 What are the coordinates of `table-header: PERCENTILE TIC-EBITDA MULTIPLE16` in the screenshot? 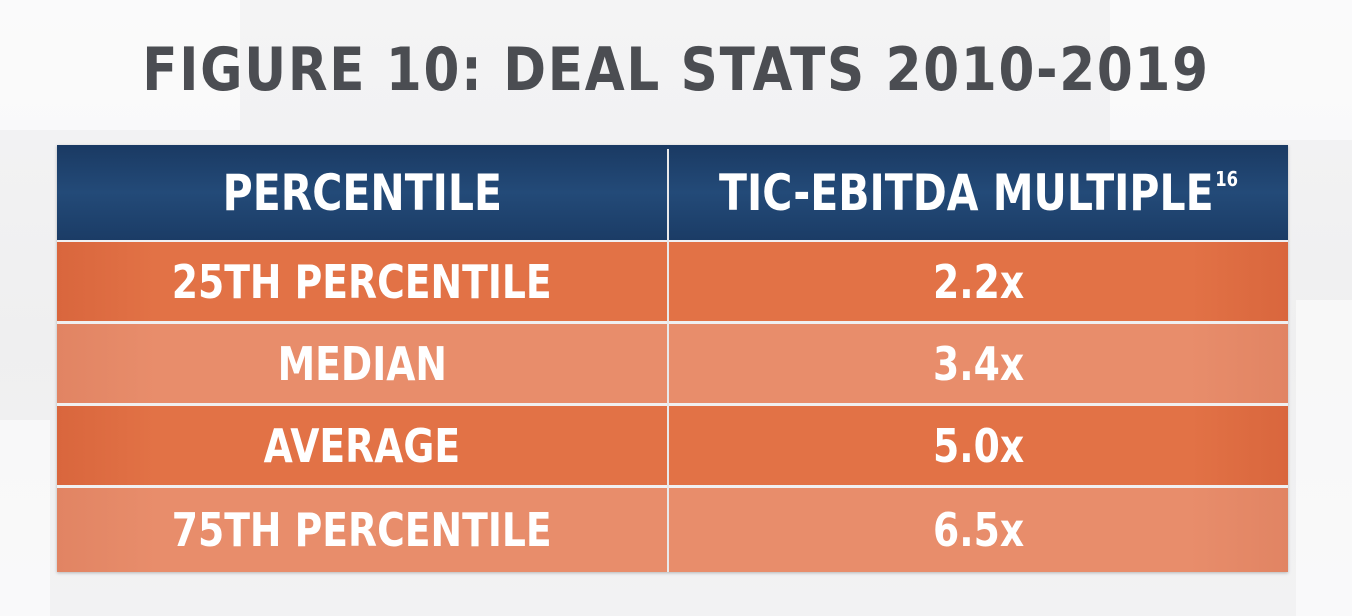 It's located at (672, 192).